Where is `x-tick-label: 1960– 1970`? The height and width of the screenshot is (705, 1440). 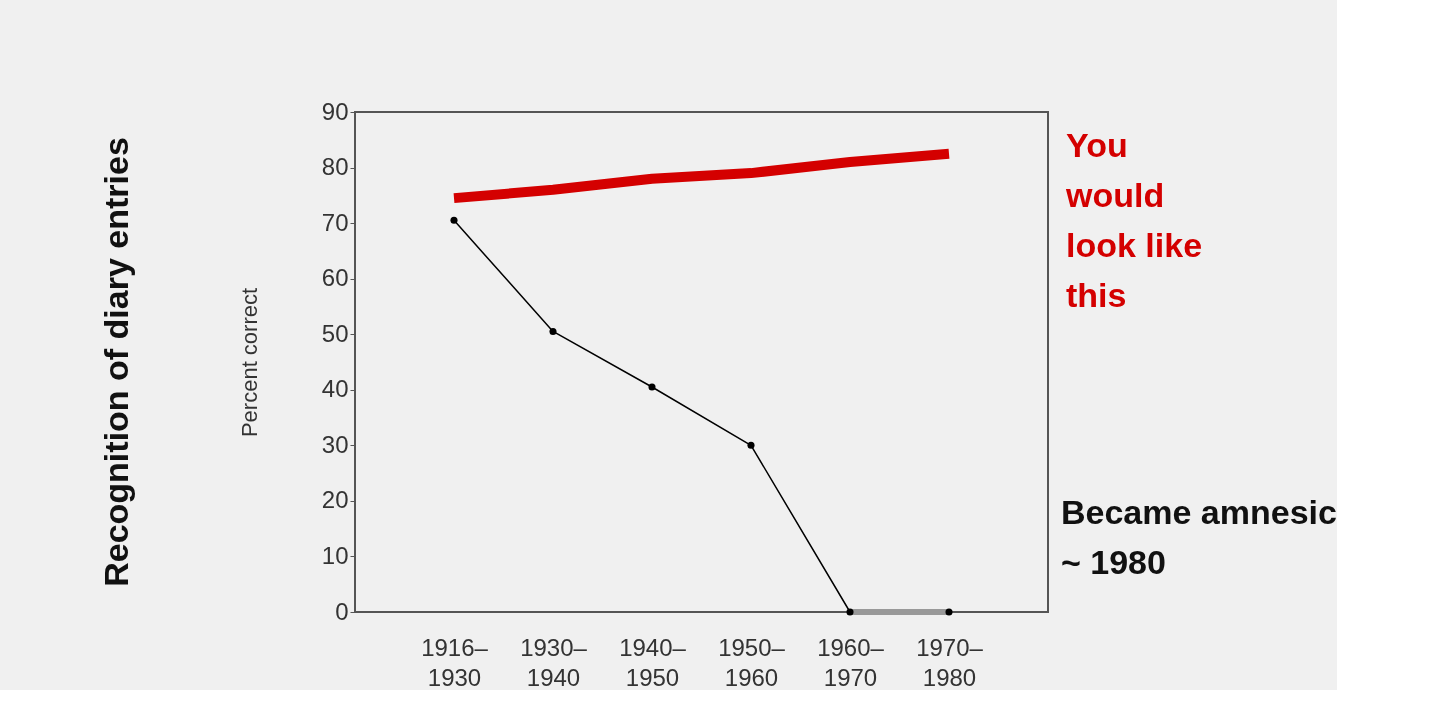 x-tick-label: 1960– 1970 is located at coordinates (851, 662).